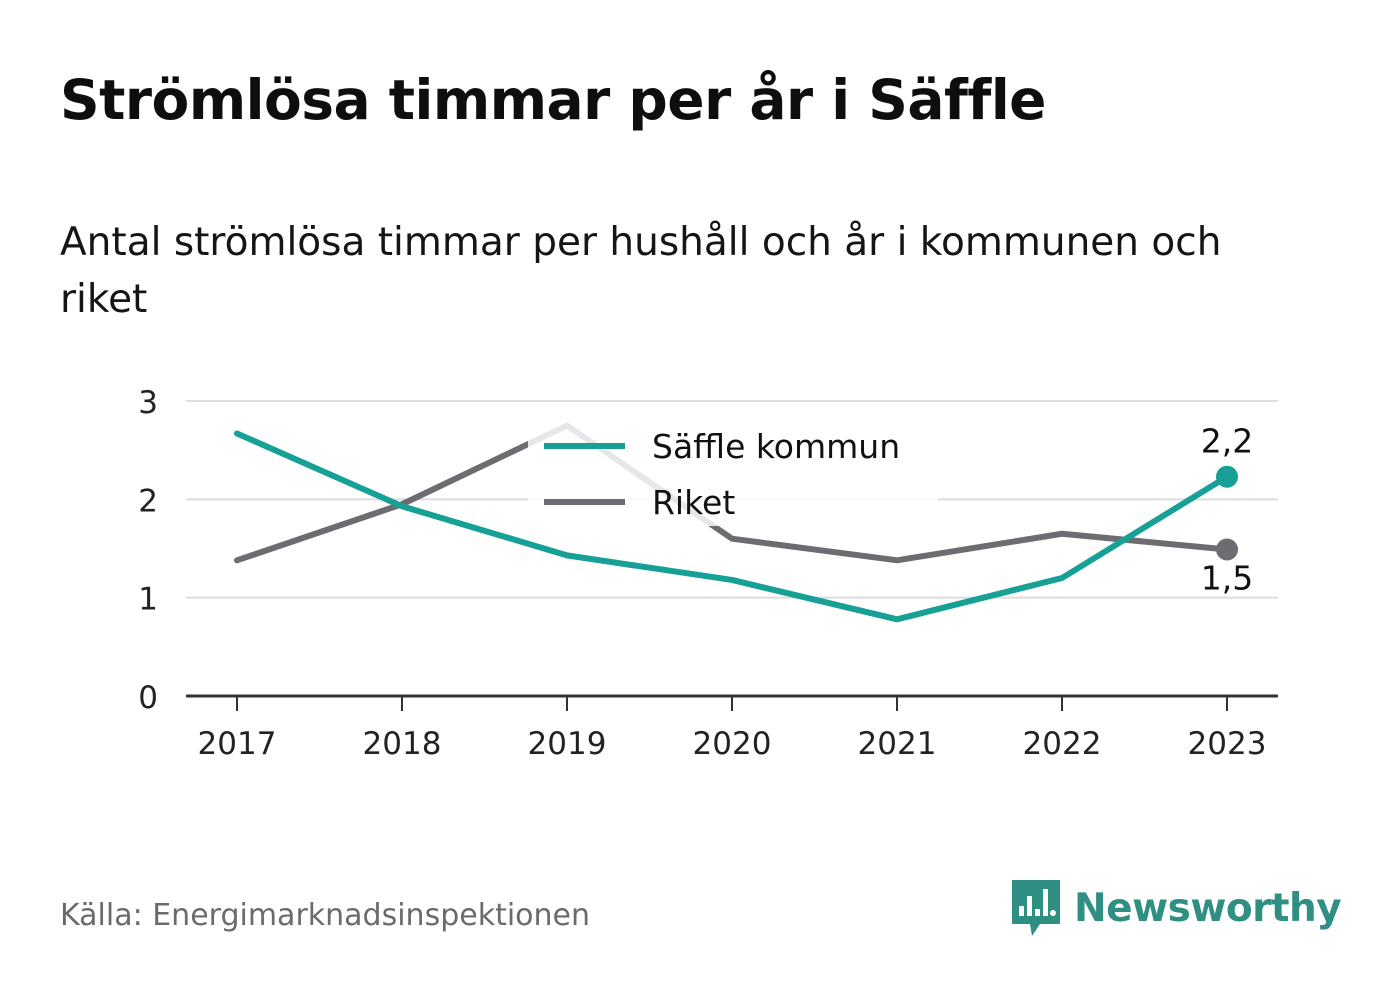  Describe the element at coordinates (1208, 908) in the screenshot. I see `brand-name: Newsworthy` at that location.